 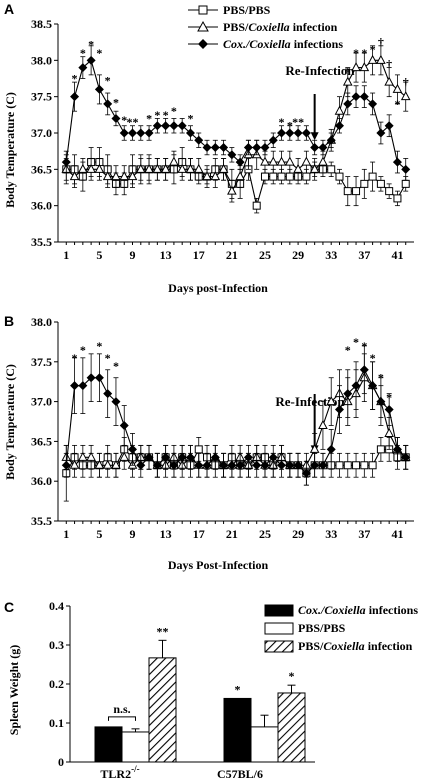 What do you see at coordinates (99, 255) in the screenshot?
I see `panel-a-x-tick-label: 5` at bounding box center [99, 255].